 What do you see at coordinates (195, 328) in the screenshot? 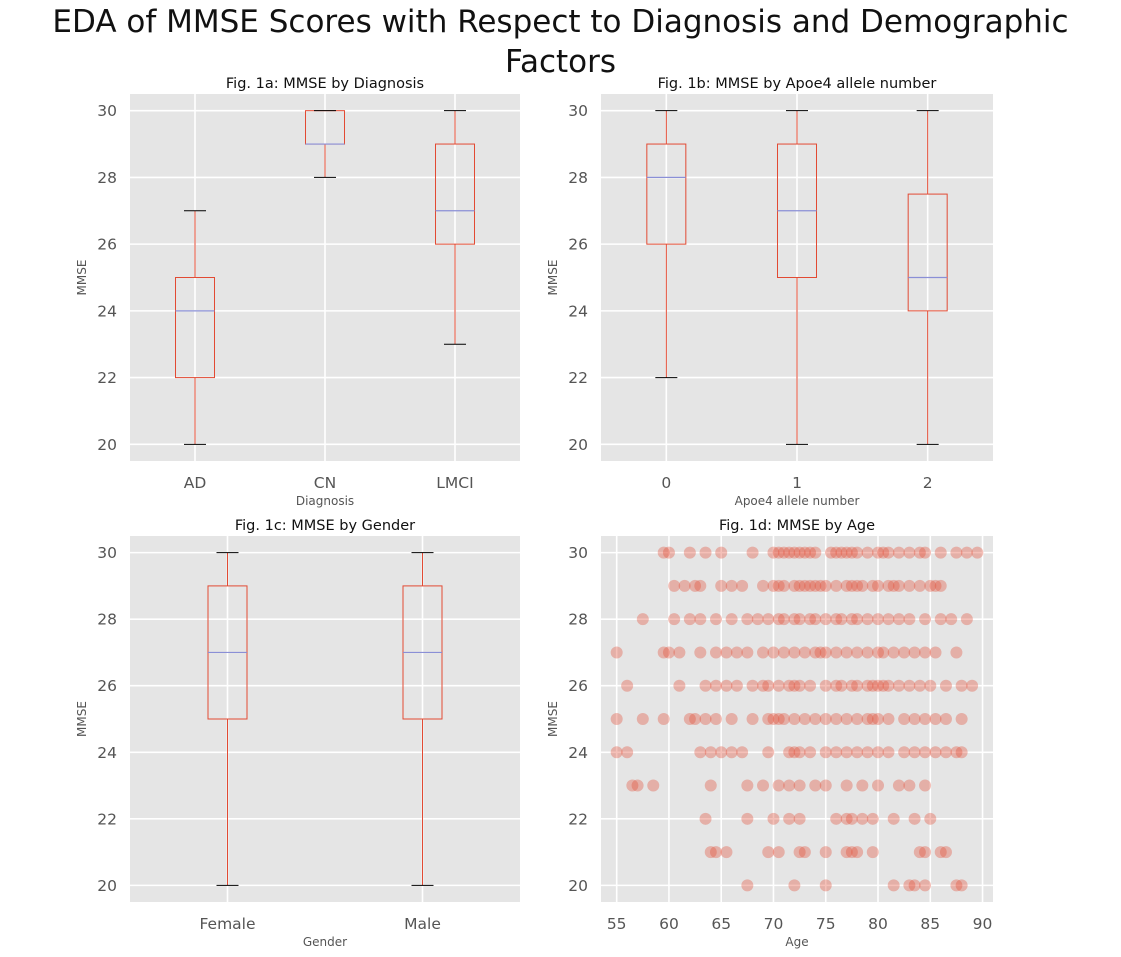
I see `iqr-box` at bounding box center [195, 328].